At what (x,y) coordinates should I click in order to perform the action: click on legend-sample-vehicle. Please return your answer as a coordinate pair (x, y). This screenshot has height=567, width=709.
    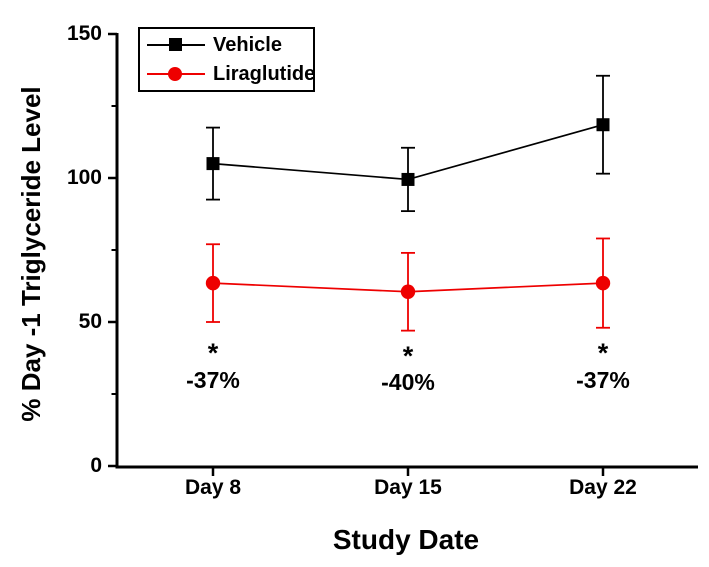
    Looking at the image, I should click on (176, 45).